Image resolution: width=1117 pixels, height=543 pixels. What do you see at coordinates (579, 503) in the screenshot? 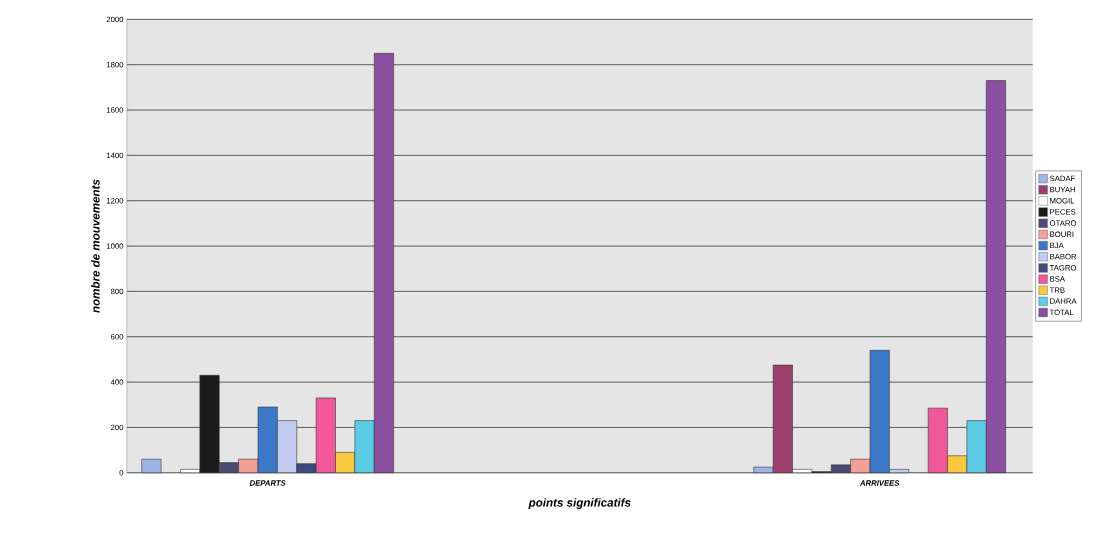
I see `x-axis-title: points significatifs` at bounding box center [579, 503].